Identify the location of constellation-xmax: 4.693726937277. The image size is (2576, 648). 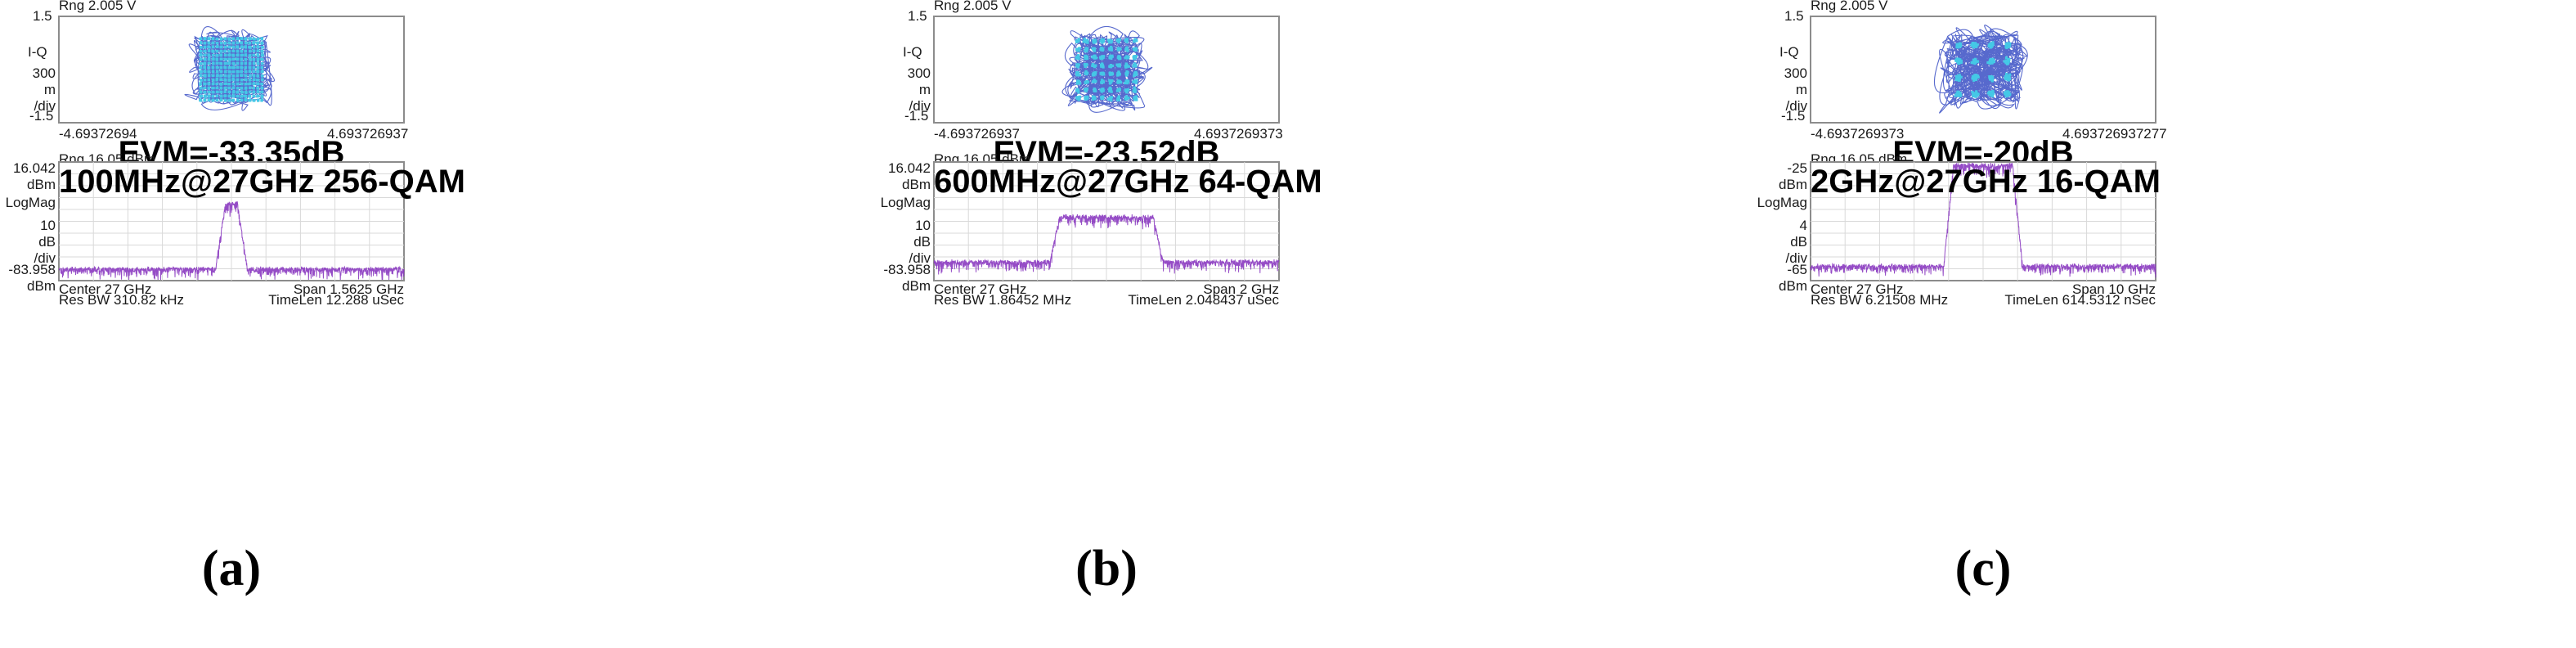
(2114, 134).